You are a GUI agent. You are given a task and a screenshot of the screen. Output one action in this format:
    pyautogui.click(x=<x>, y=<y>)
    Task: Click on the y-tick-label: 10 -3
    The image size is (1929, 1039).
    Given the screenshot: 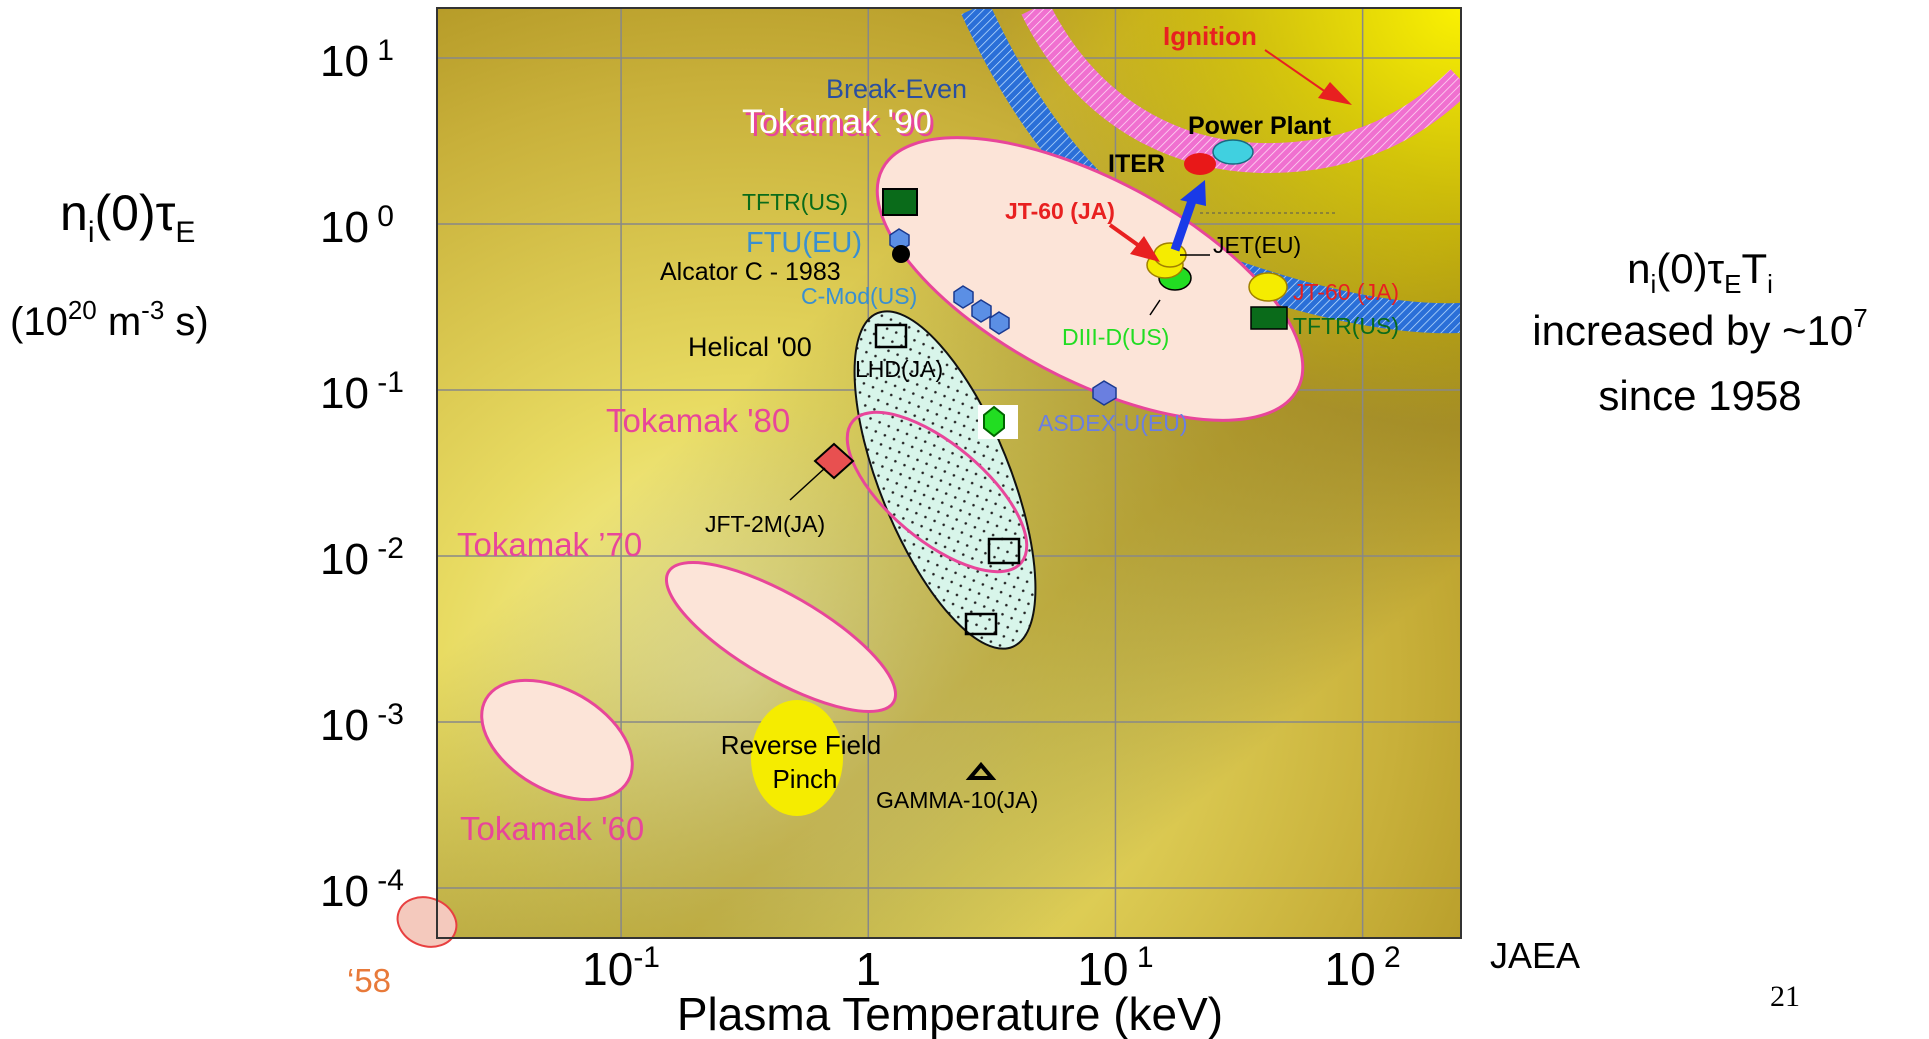 What is the action you would take?
    pyautogui.click(x=362, y=724)
    